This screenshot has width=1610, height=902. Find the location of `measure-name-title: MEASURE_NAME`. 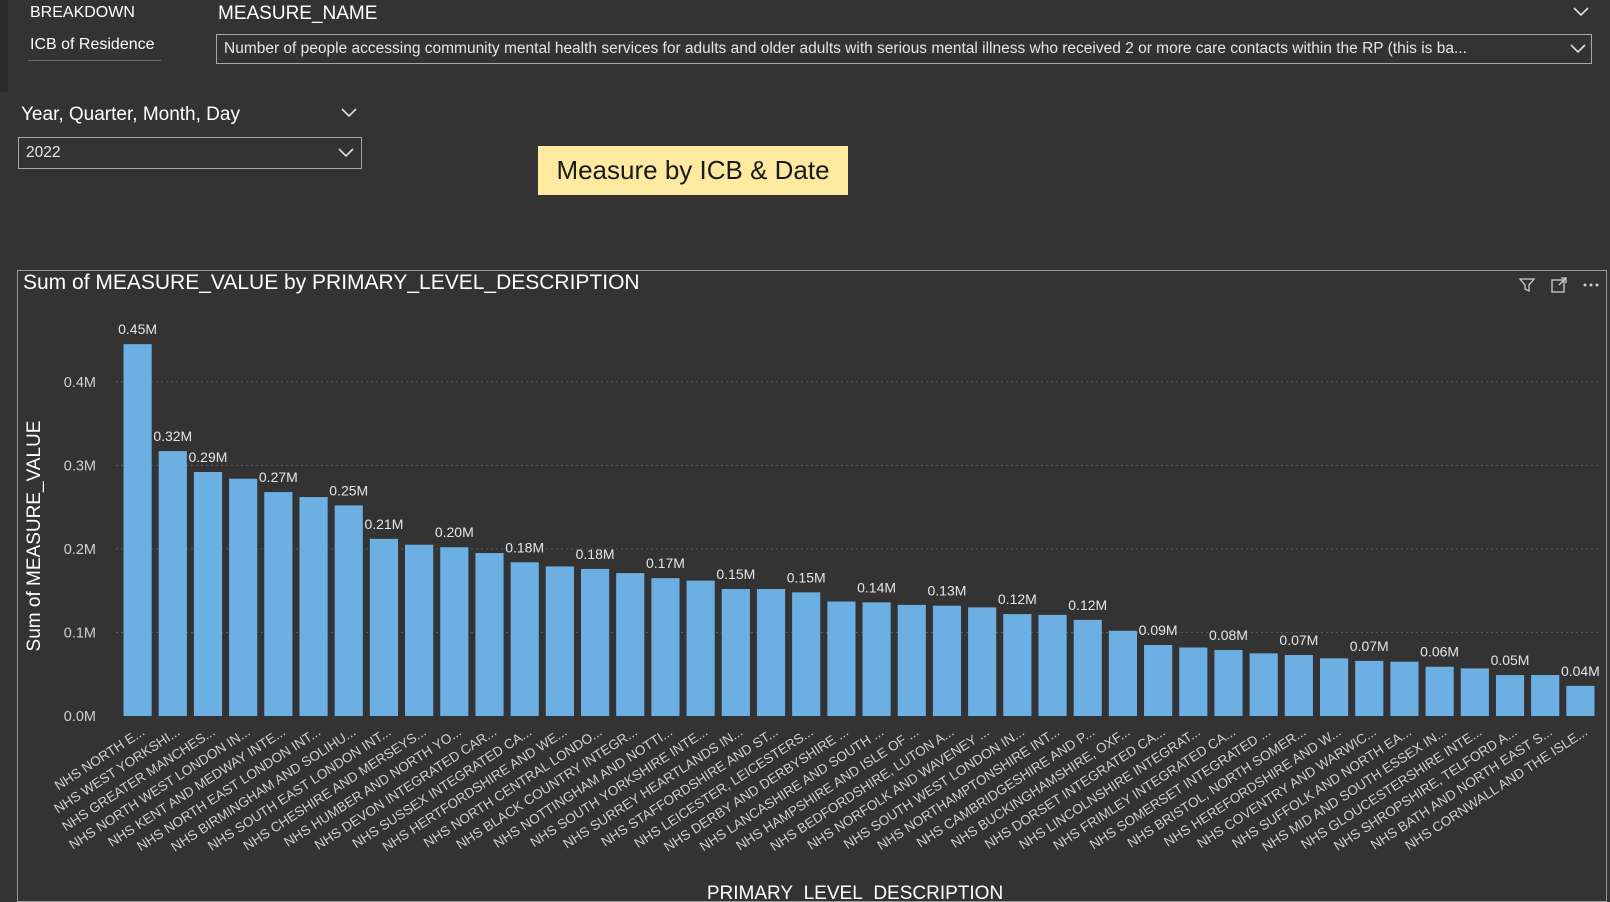

measure-name-title: MEASURE_NAME is located at coordinates (298, 13).